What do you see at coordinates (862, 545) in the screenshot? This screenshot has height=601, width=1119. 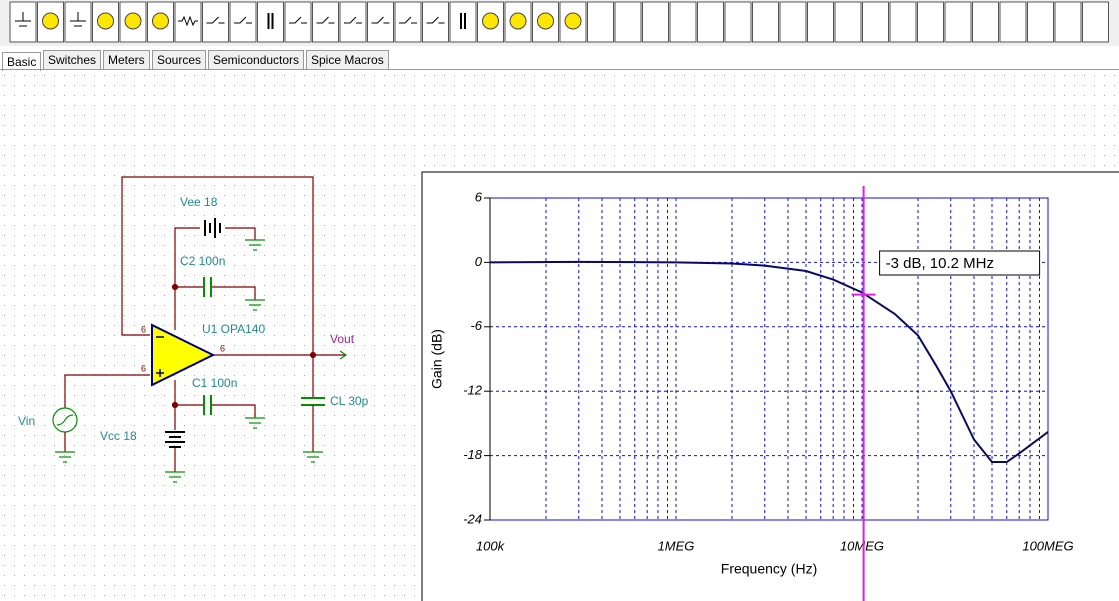 I see `x-tick-label: 10MEG` at bounding box center [862, 545].